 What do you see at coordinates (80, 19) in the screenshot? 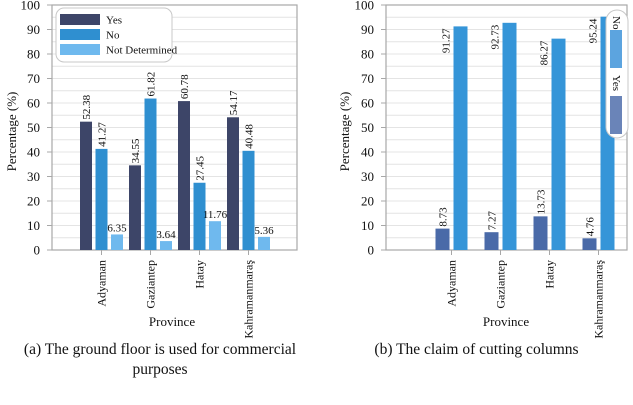
I see `chart-a-legend-swatch-yes` at bounding box center [80, 19].